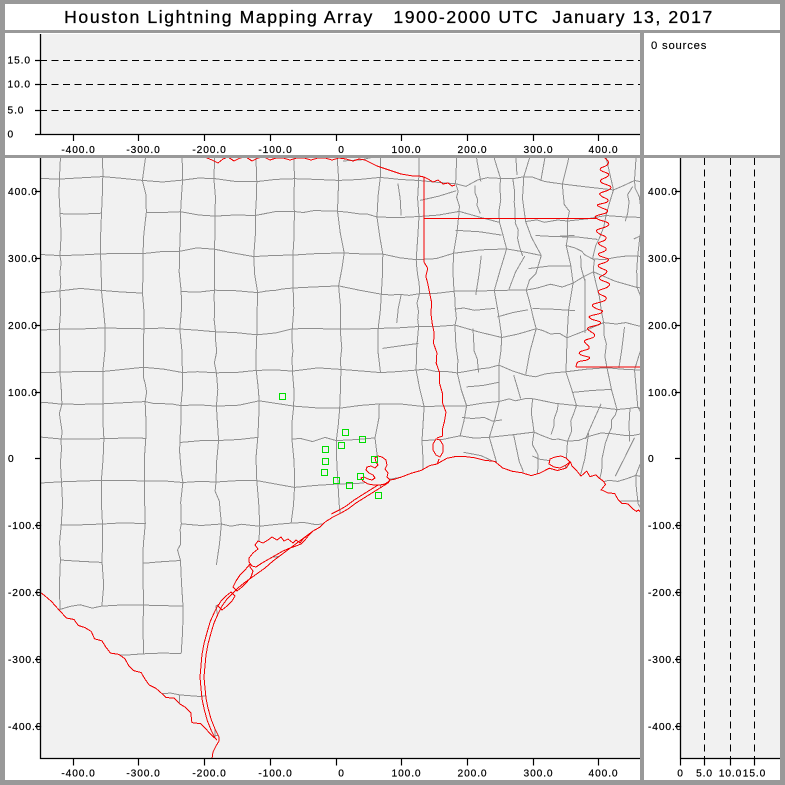  Describe the element at coordinates (679, 46) in the screenshot. I see `svg-text: 0 sources` at that location.